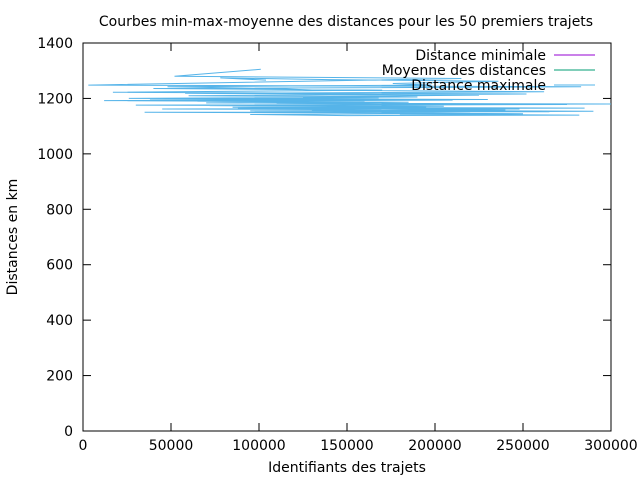 The image size is (640, 480). I want to click on legend-label: Distance maximale, so click(478, 86).